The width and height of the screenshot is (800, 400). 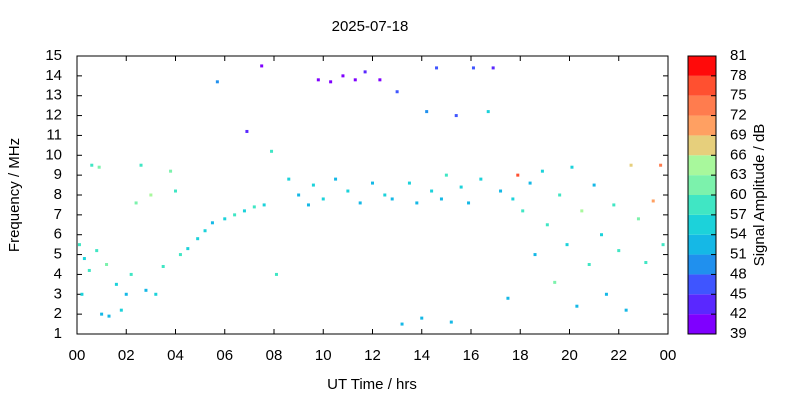 What do you see at coordinates (54, 134) in the screenshot?
I see `y-tick-label: 11` at bounding box center [54, 134].